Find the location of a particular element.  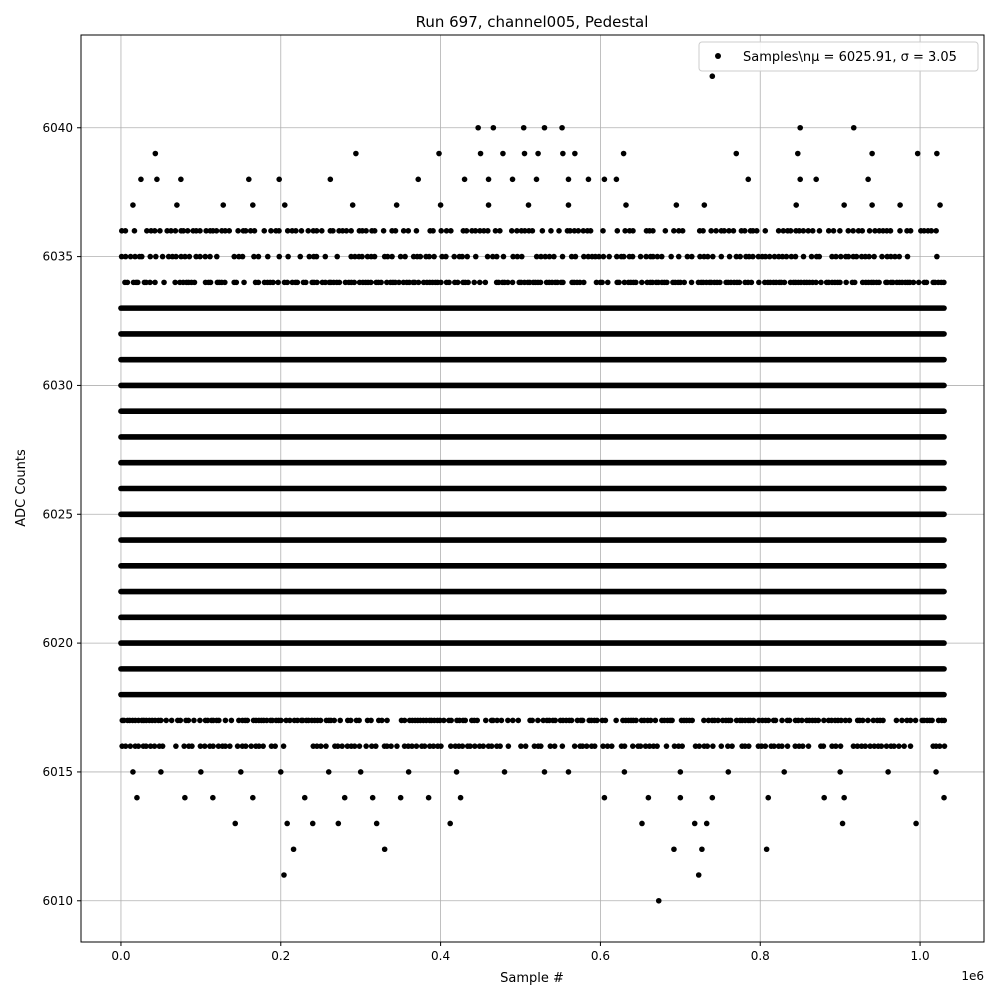

legend-marker is located at coordinates (718, 56).